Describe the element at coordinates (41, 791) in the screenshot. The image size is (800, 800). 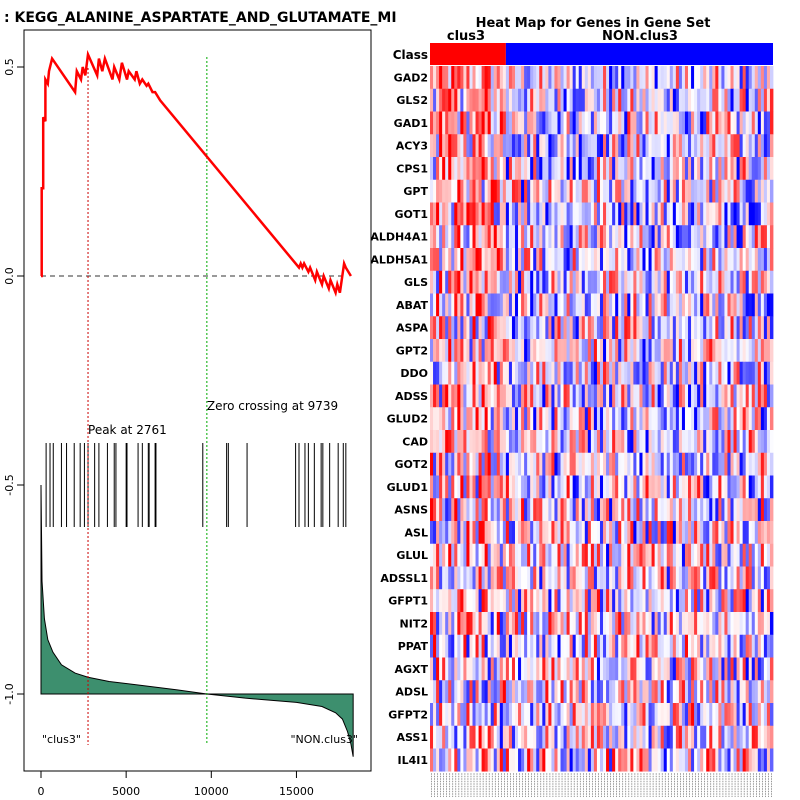
I see `x-tick-label: 0` at that location.